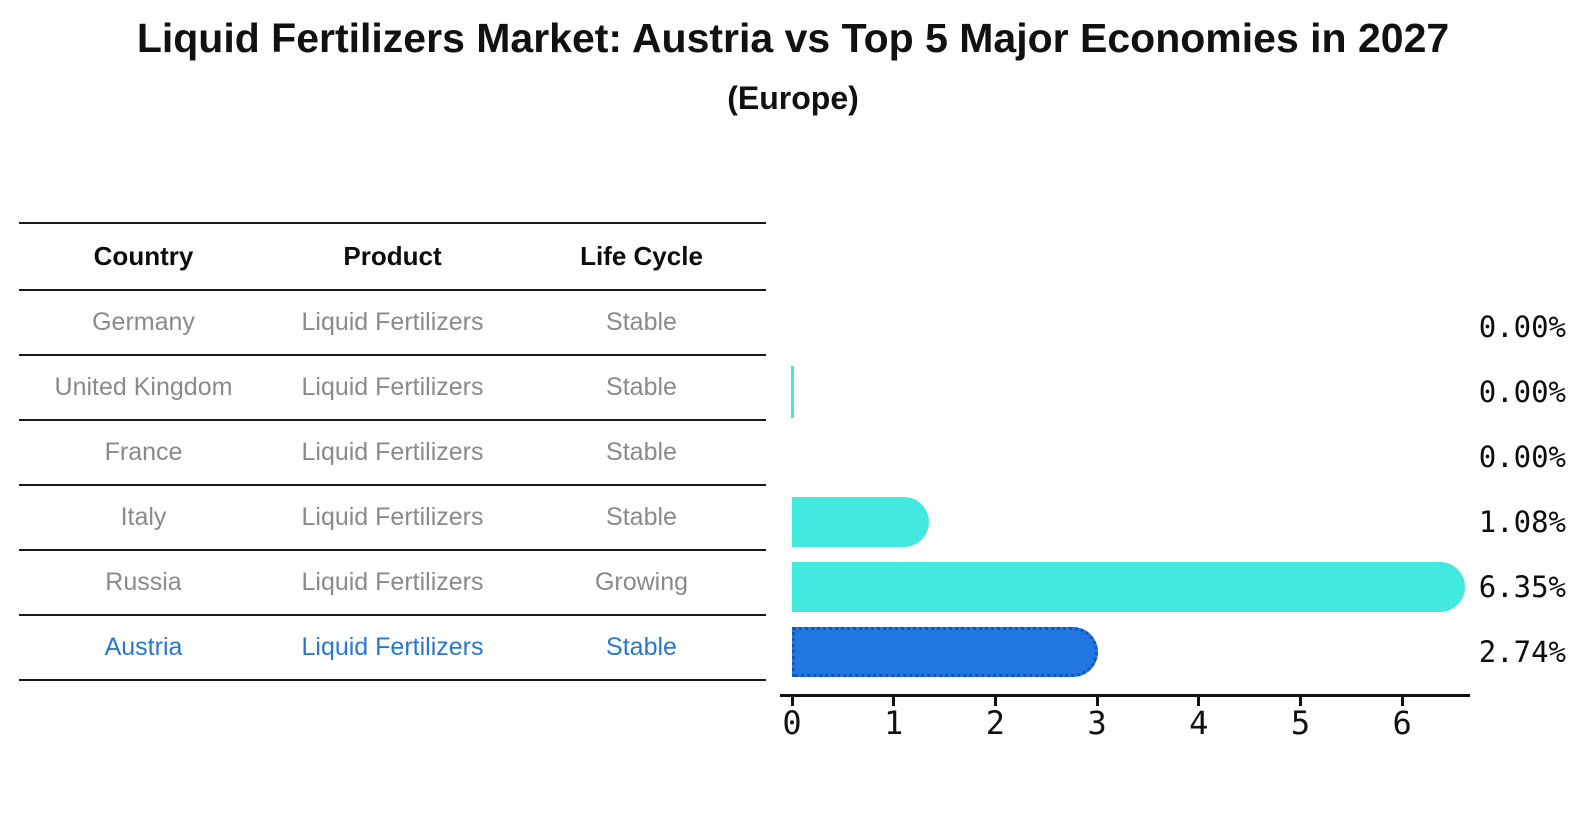 The height and width of the screenshot is (823, 1586). Describe the element at coordinates (1199, 723) in the screenshot. I see `x-tick-label-4: 4` at that location.